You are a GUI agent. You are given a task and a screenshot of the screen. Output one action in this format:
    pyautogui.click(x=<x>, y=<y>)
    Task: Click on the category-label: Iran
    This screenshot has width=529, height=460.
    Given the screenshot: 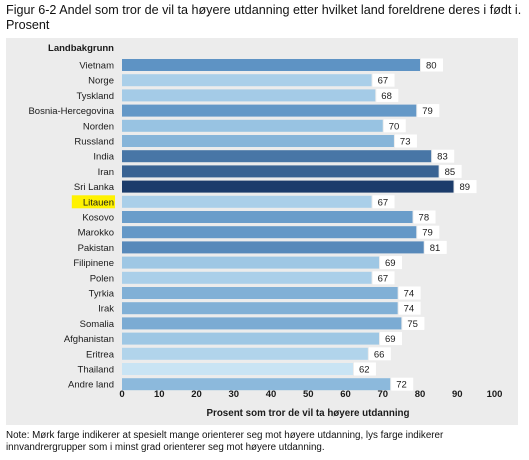 What is the action you would take?
    pyautogui.click(x=106, y=172)
    